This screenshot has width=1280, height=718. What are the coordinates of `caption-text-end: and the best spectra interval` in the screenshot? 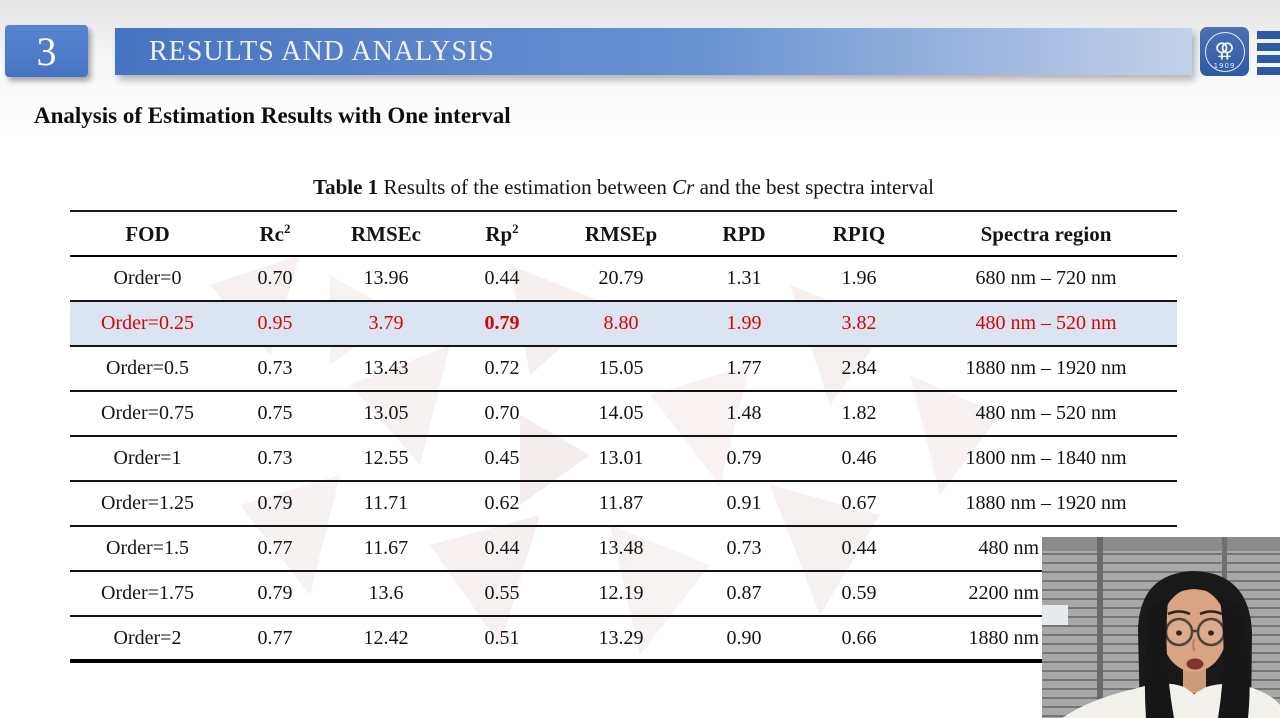 It's located at (814, 187).